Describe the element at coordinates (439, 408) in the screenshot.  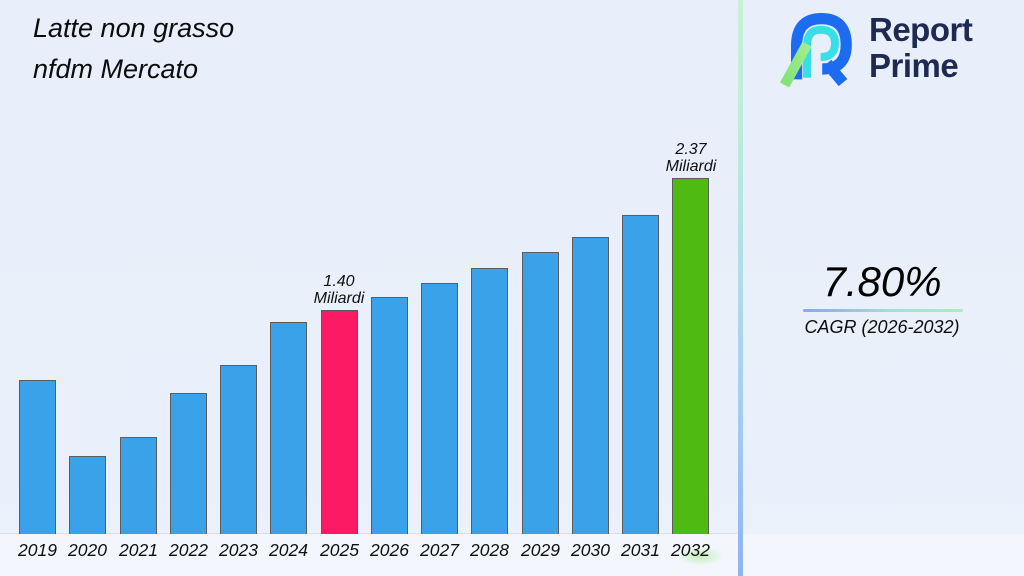
I see `bar-2027` at that location.